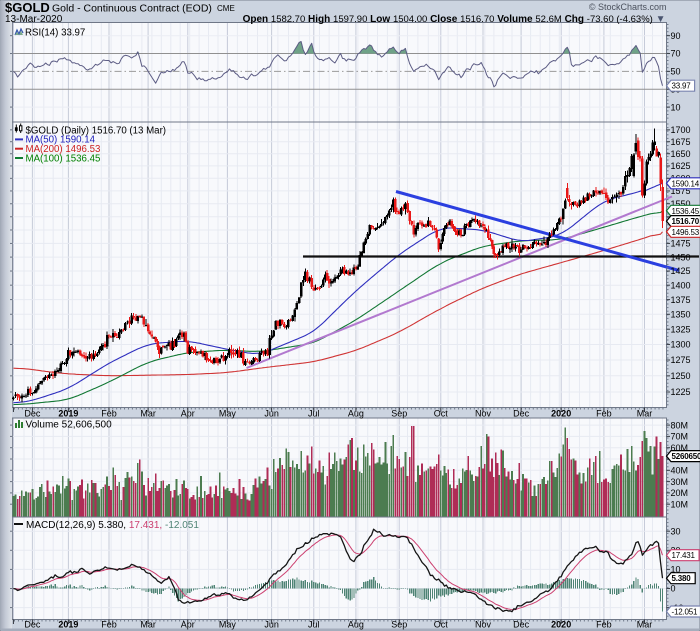 The height and width of the screenshot is (631, 700). What do you see at coordinates (680, 482) in the screenshot?
I see `svg-text: 30M` at bounding box center [680, 482].